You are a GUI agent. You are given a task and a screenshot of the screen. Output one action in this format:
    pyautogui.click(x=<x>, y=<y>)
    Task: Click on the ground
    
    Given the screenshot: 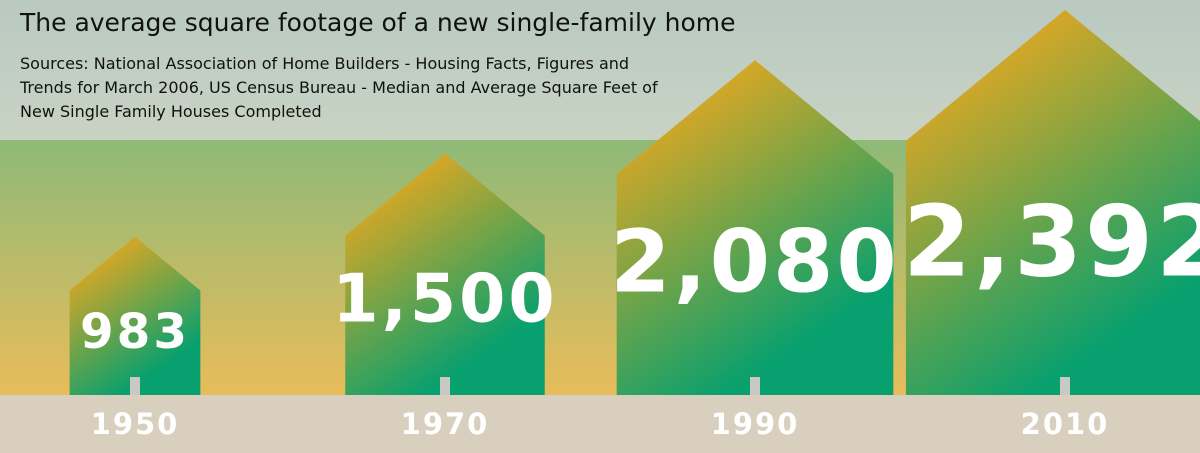 What is the action you would take?
    pyautogui.click(x=600, y=424)
    